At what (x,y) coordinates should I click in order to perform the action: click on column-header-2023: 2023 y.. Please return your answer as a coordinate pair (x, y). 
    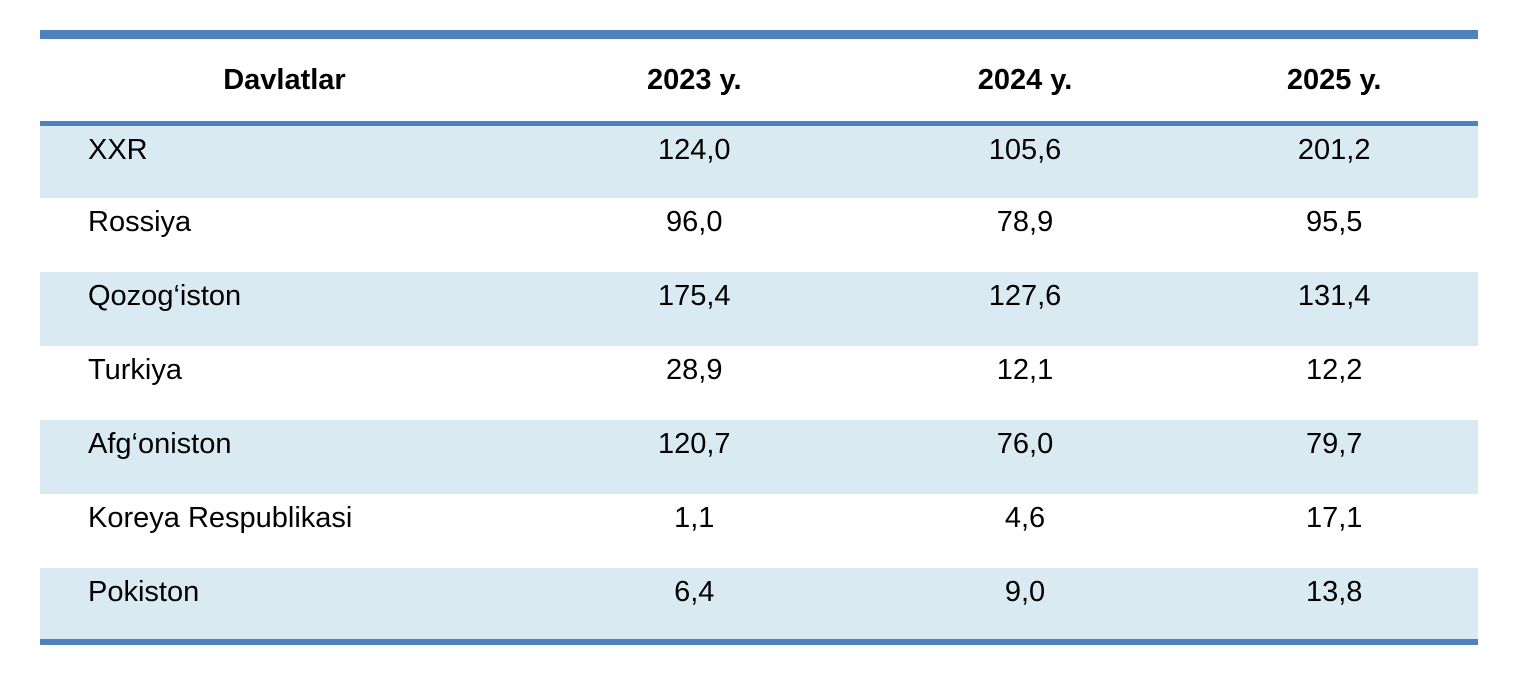
    Looking at the image, I should click on (694, 80).